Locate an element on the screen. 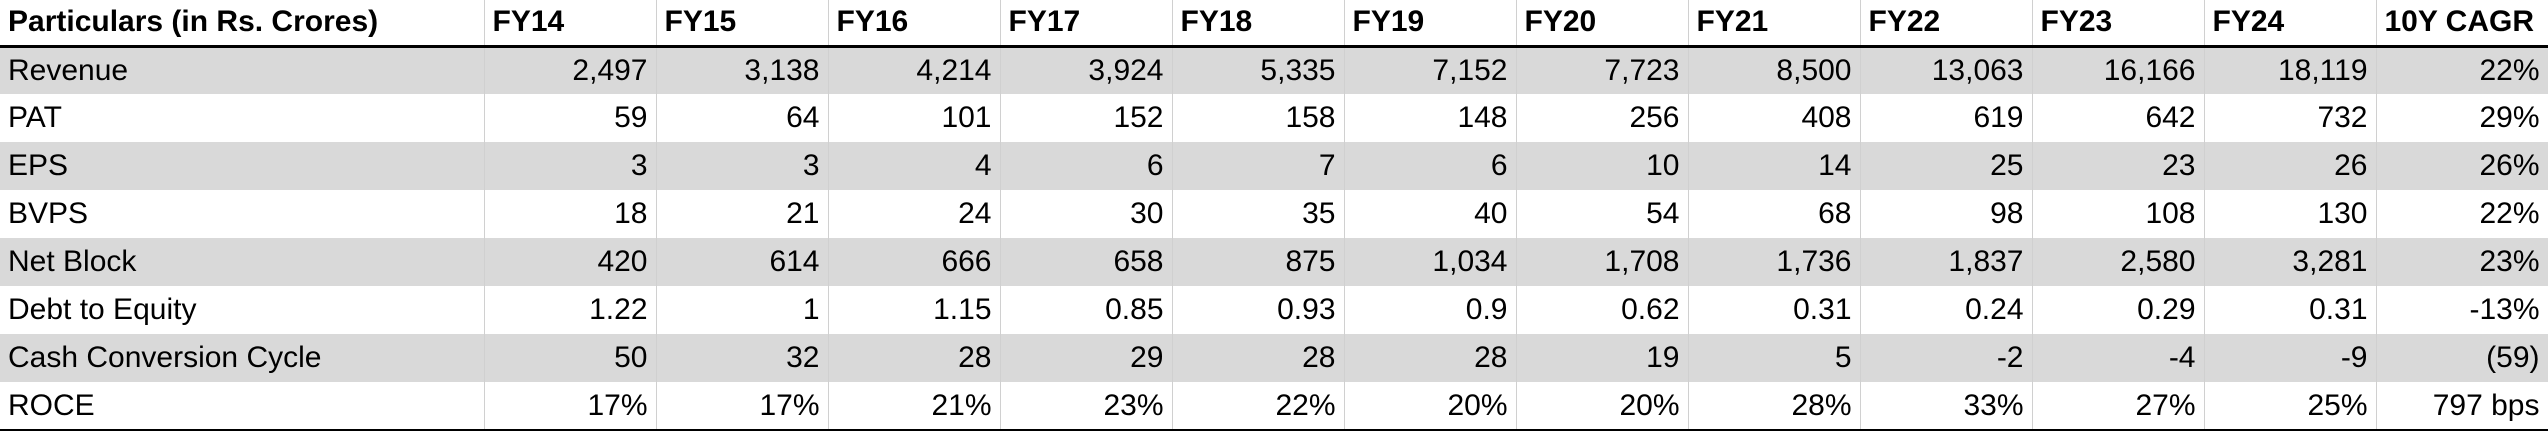 This screenshot has width=2548, height=431. cell: -2 is located at coordinates (1946, 358).